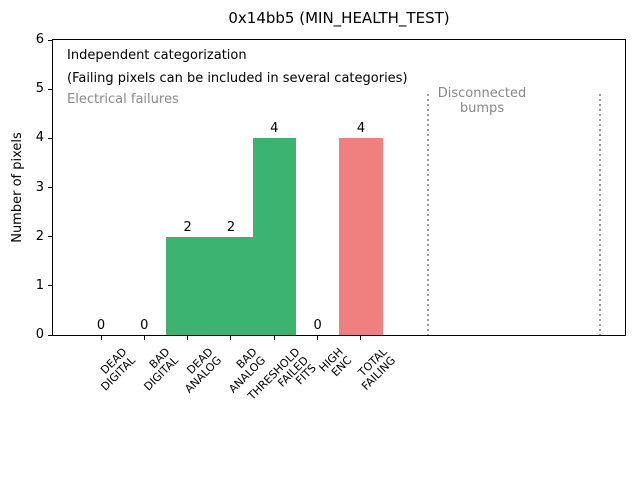 The width and height of the screenshot is (640, 480). Describe the element at coordinates (39, 285) in the screenshot. I see `y-tick-label: 1` at that location.